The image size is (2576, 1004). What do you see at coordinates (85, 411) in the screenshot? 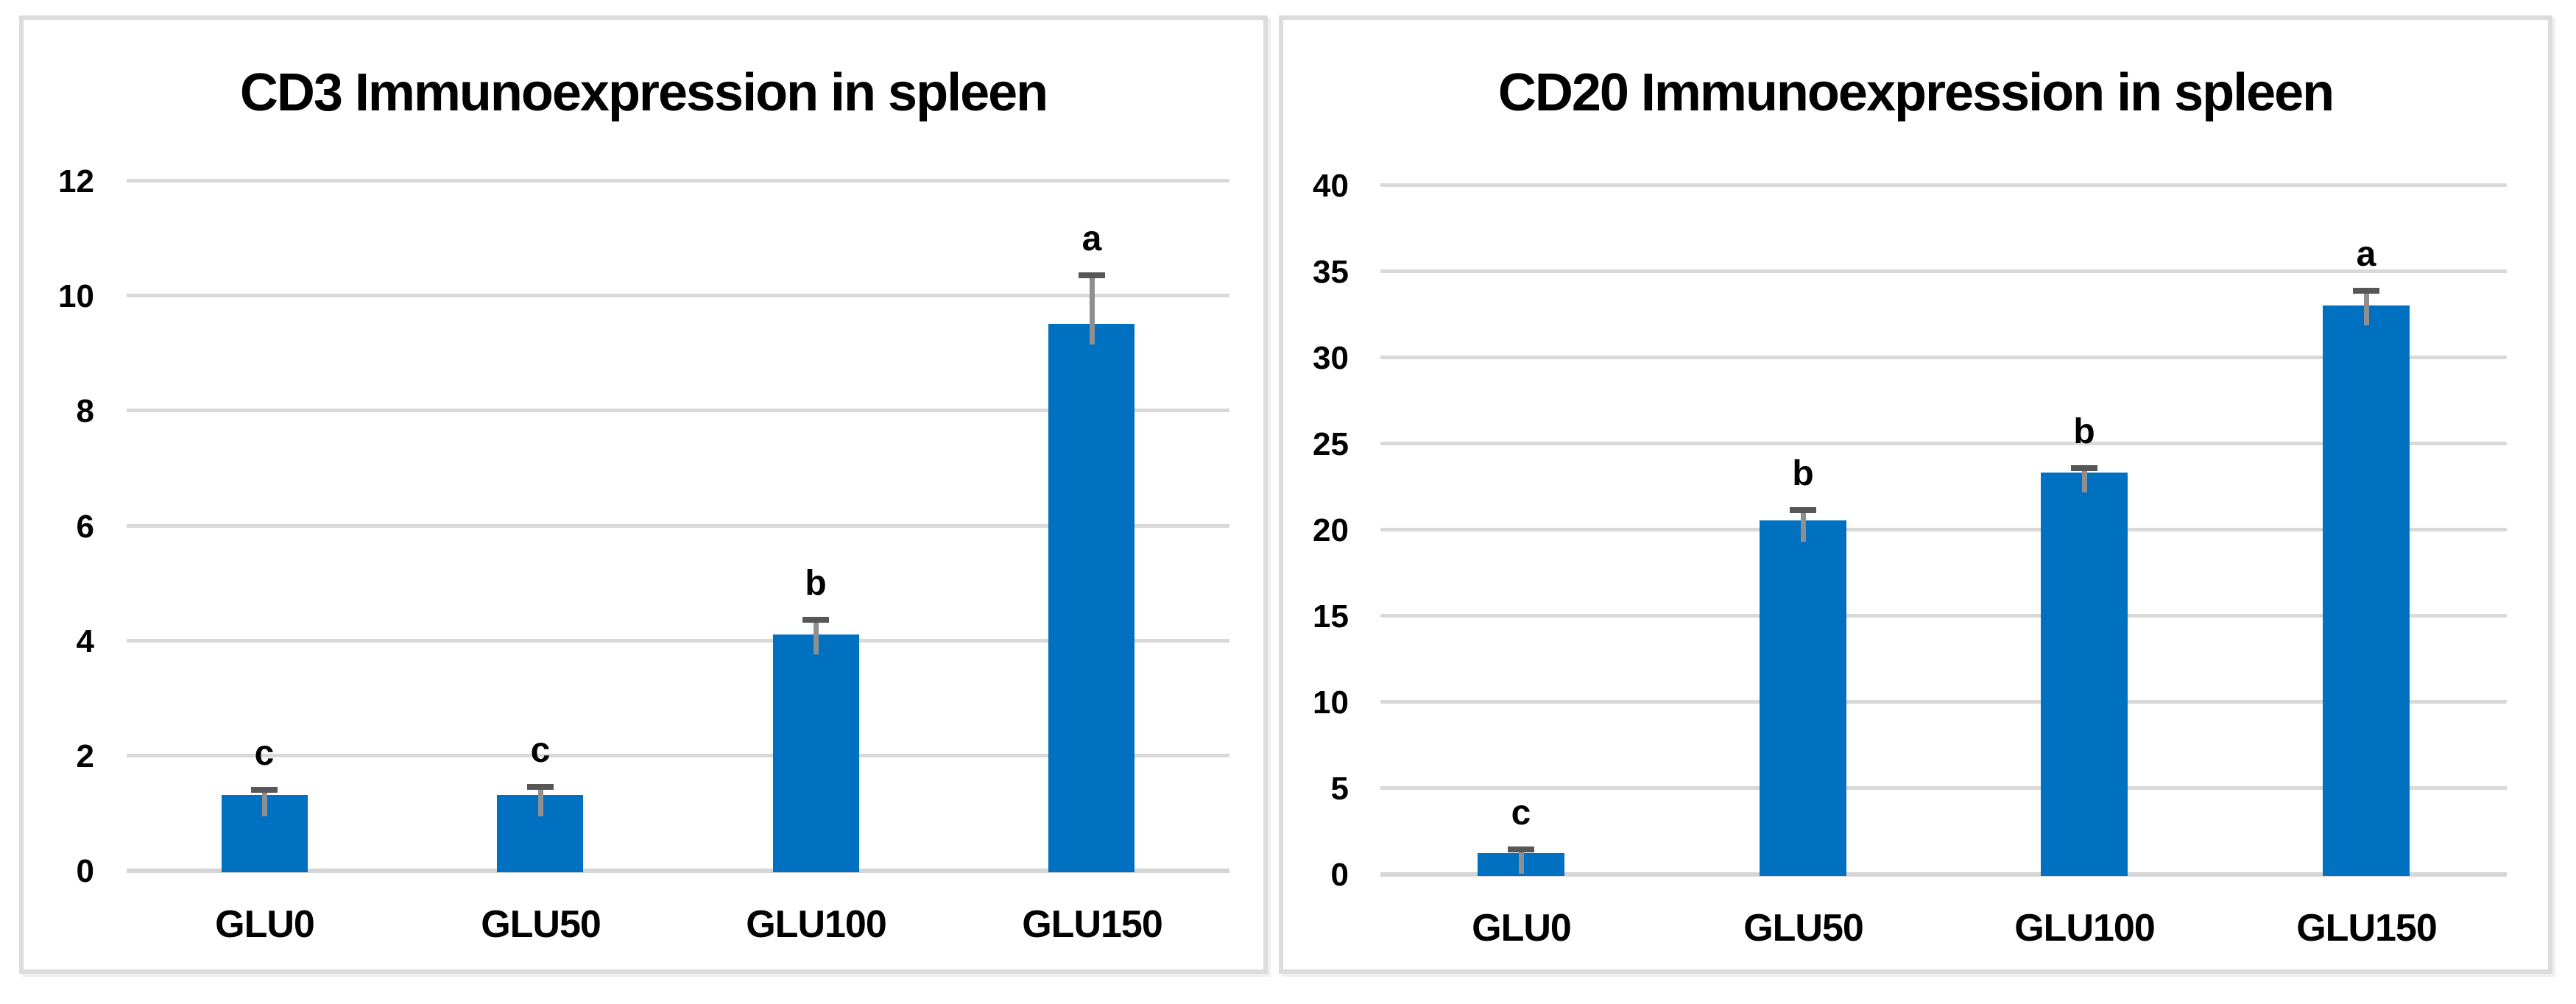
I see `y-tick-label: 8` at bounding box center [85, 411].